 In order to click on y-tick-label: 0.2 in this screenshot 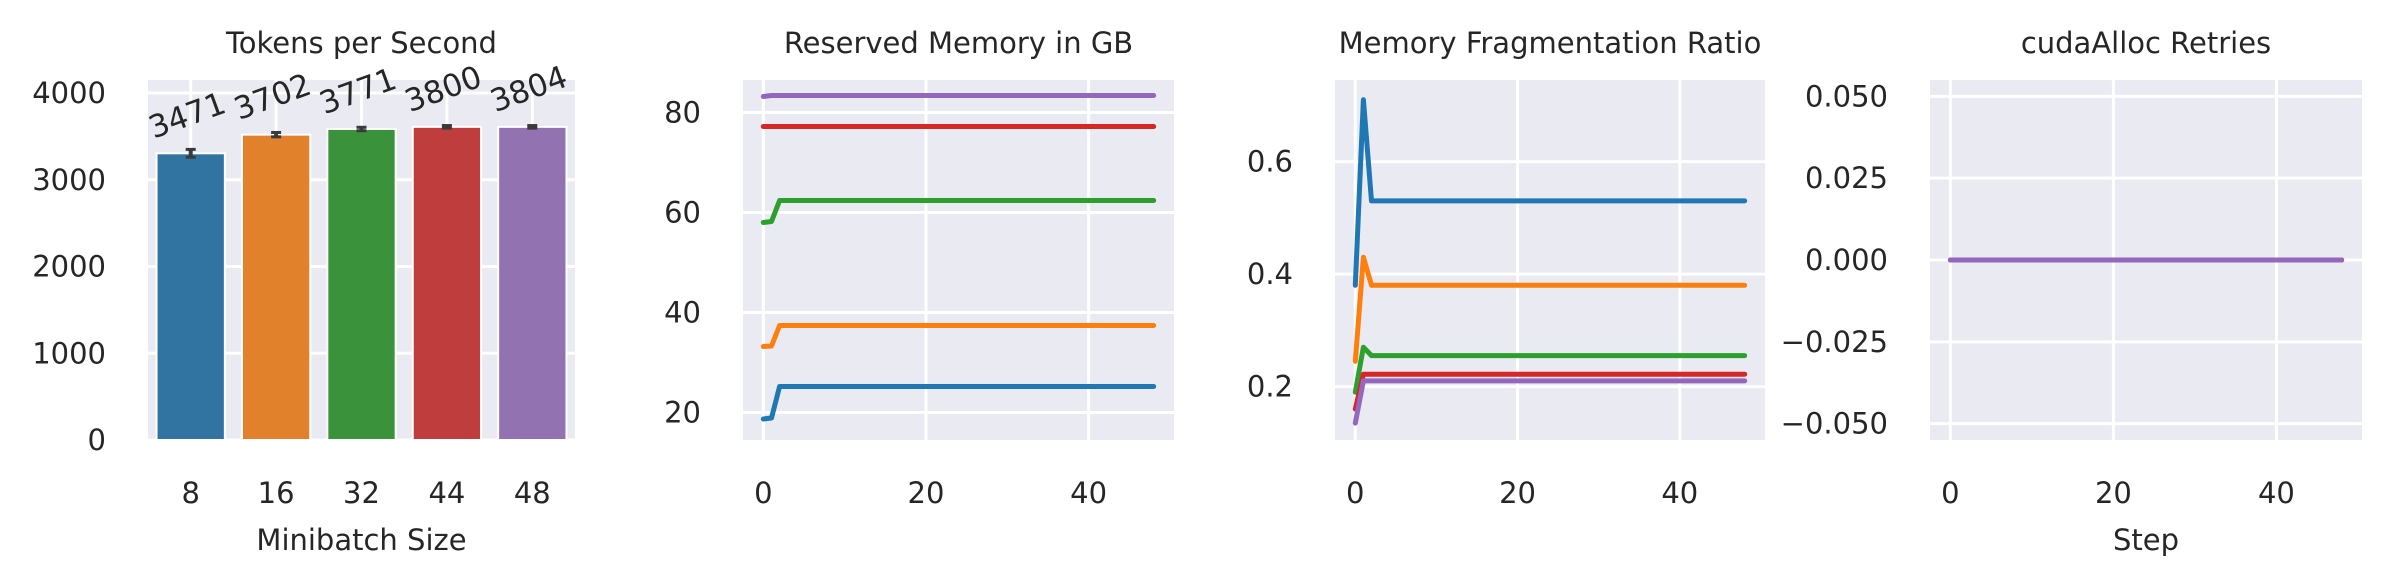, I will do `click(1270, 387)`.